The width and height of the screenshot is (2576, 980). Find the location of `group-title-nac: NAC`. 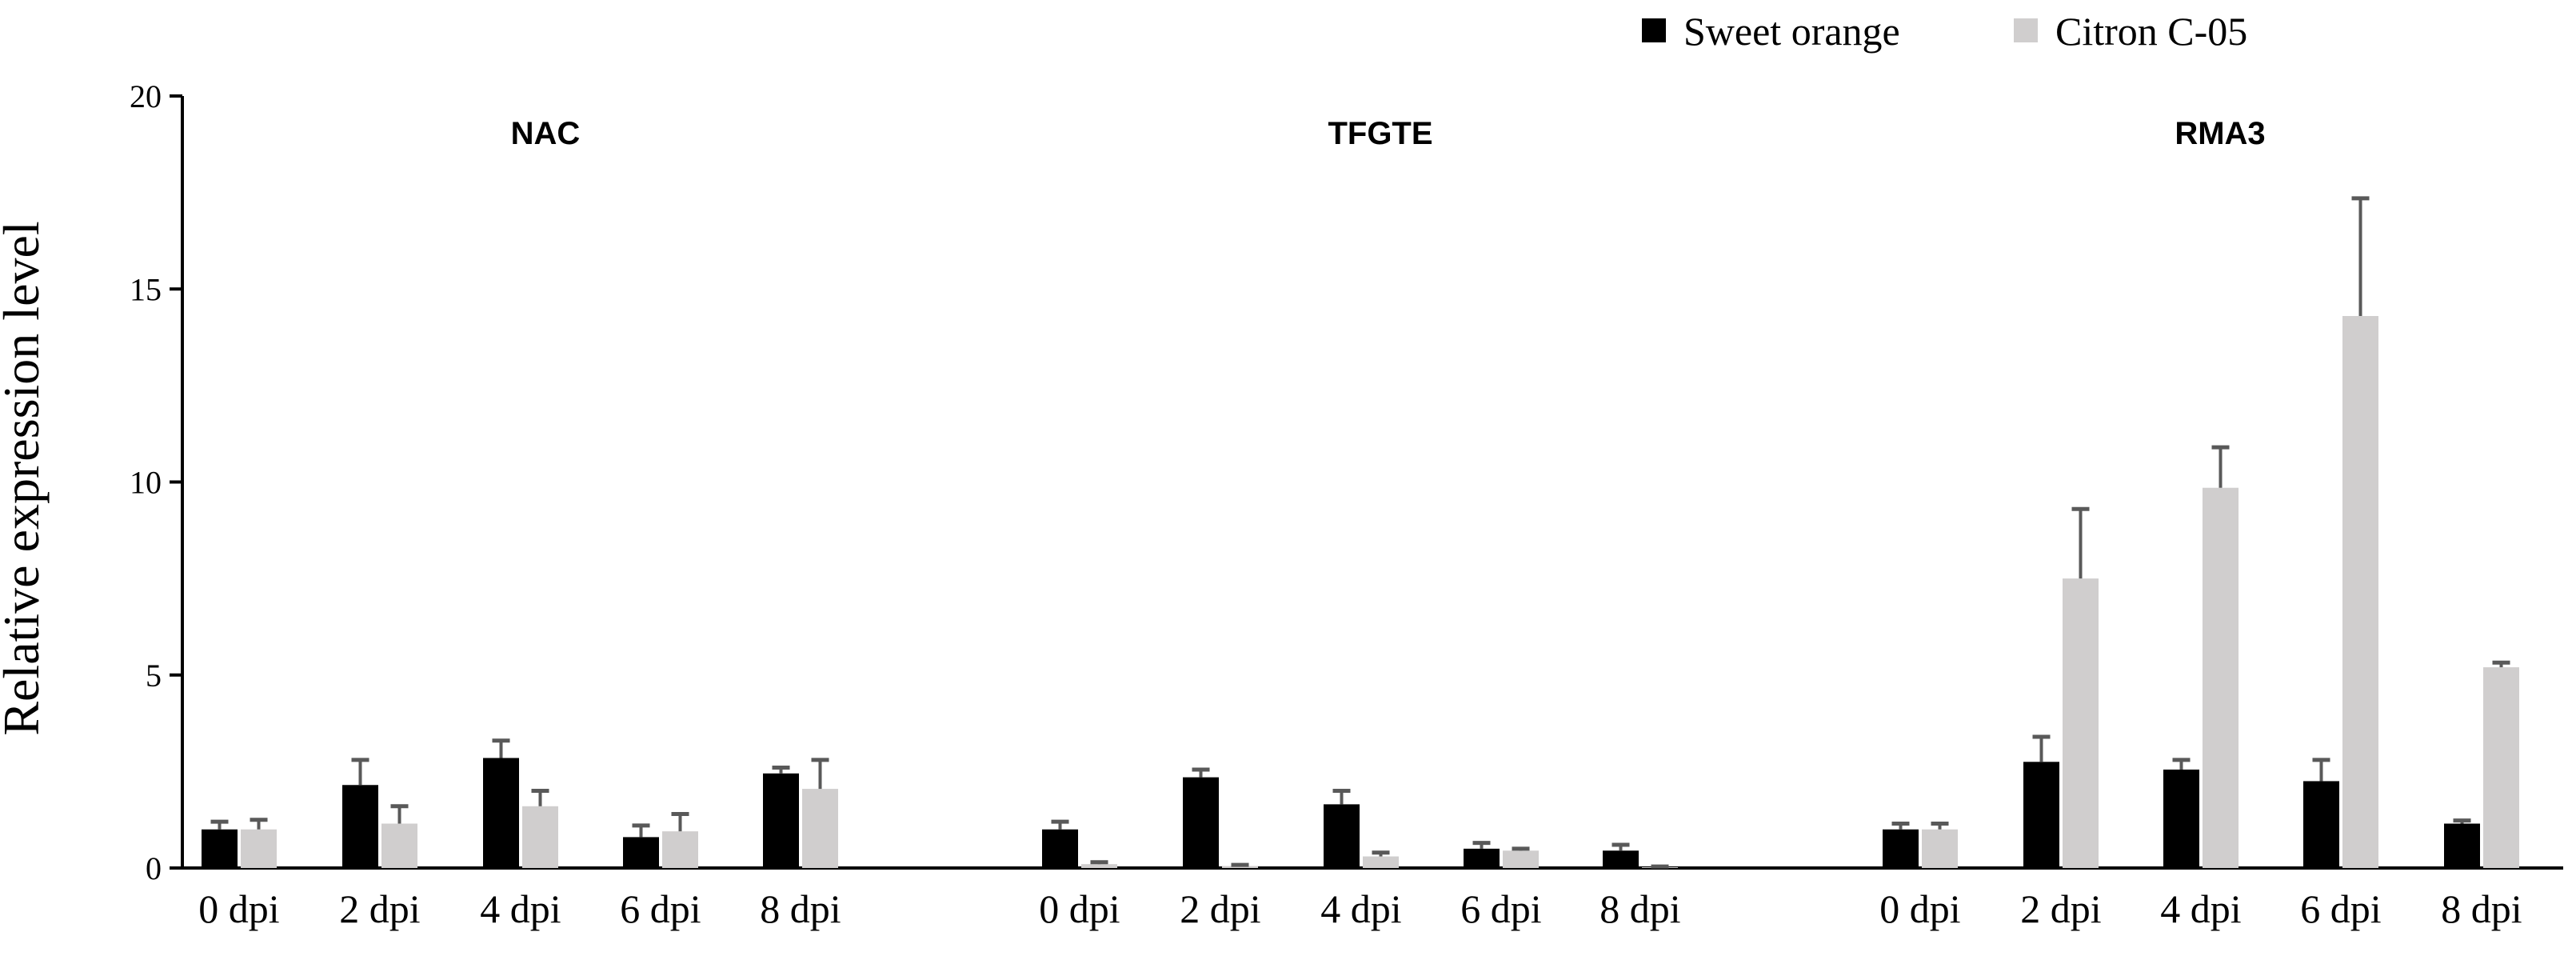

group-title-nac: NAC is located at coordinates (546, 133).